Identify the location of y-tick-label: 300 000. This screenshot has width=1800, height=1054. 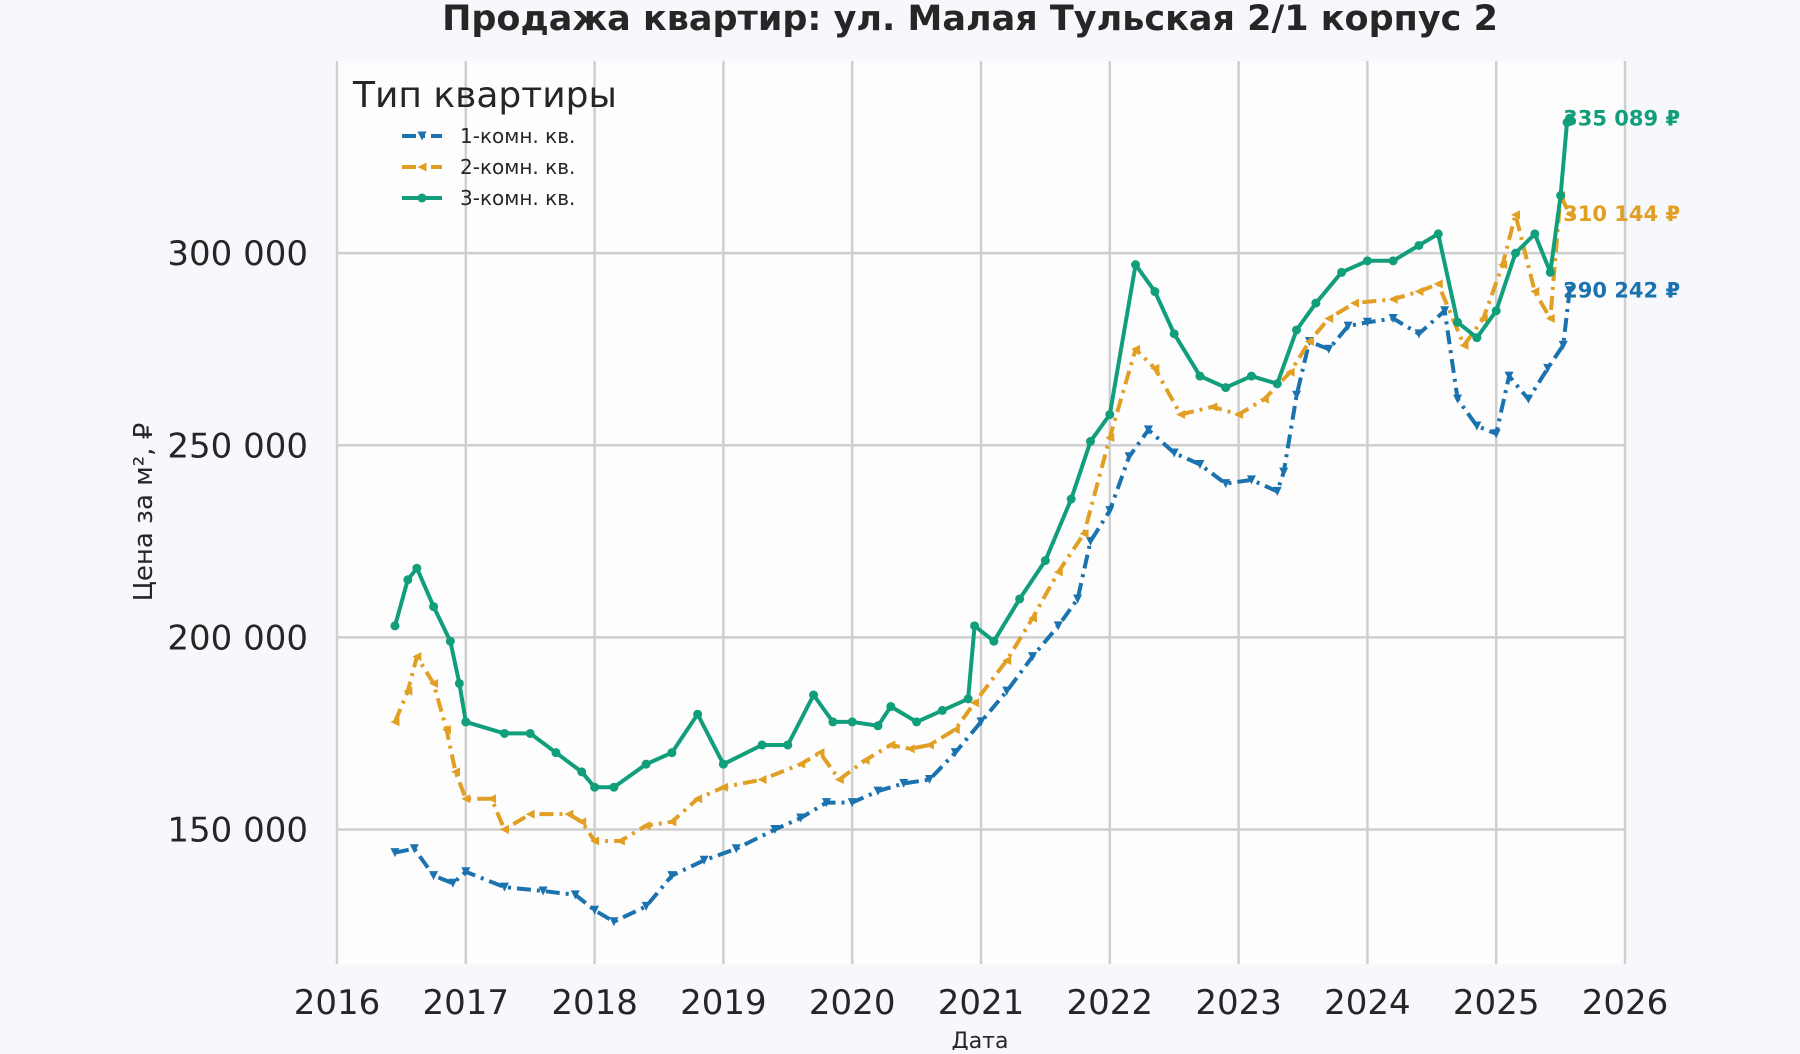
(237, 254).